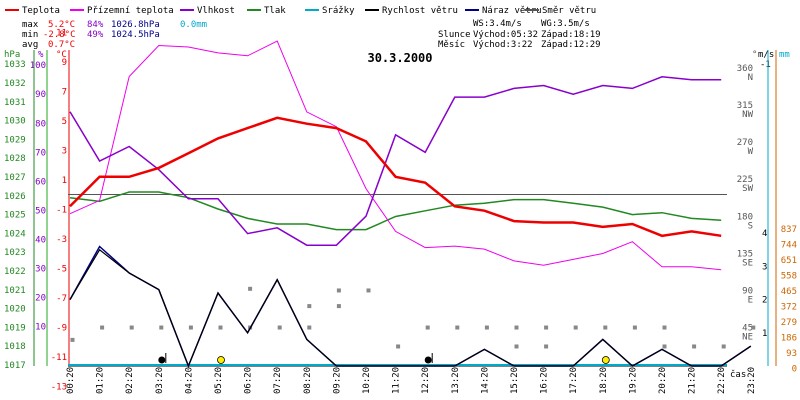  I want to click on tick-mm: 93, so click(791, 354).